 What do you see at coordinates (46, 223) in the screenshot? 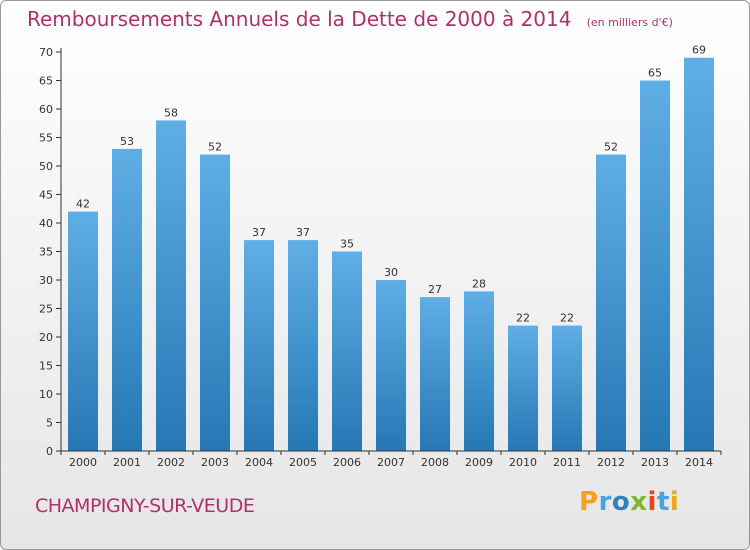
I see `y-tick-label-40: 40` at bounding box center [46, 223].